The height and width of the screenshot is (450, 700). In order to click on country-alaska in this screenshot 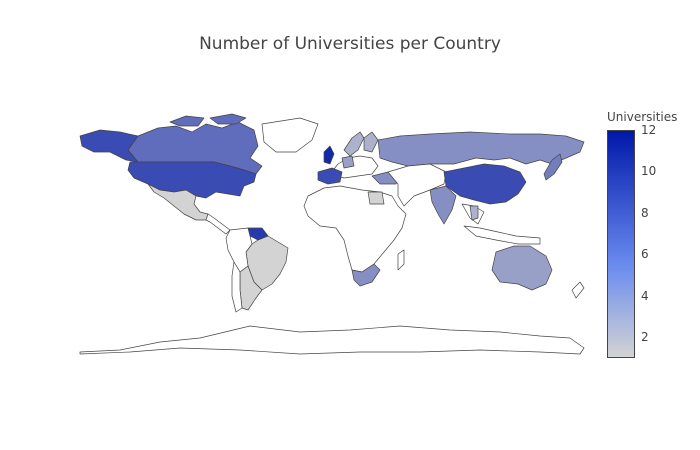, I will do `click(109, 146)`.